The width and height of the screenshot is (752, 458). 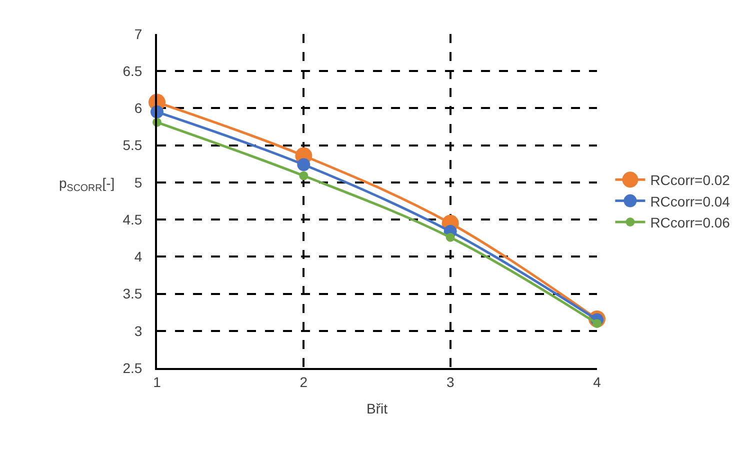 I want to click on y-tick-label: 5.5, so click(x=132, y=145).